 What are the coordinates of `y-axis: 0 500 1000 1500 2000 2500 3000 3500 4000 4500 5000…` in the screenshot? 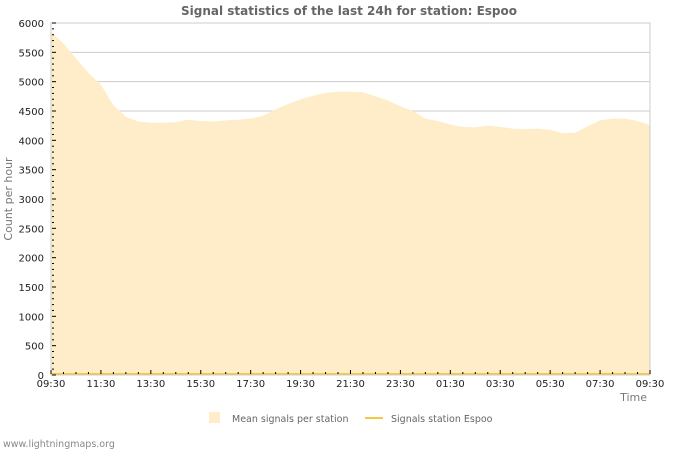 It's located at (37, 200).